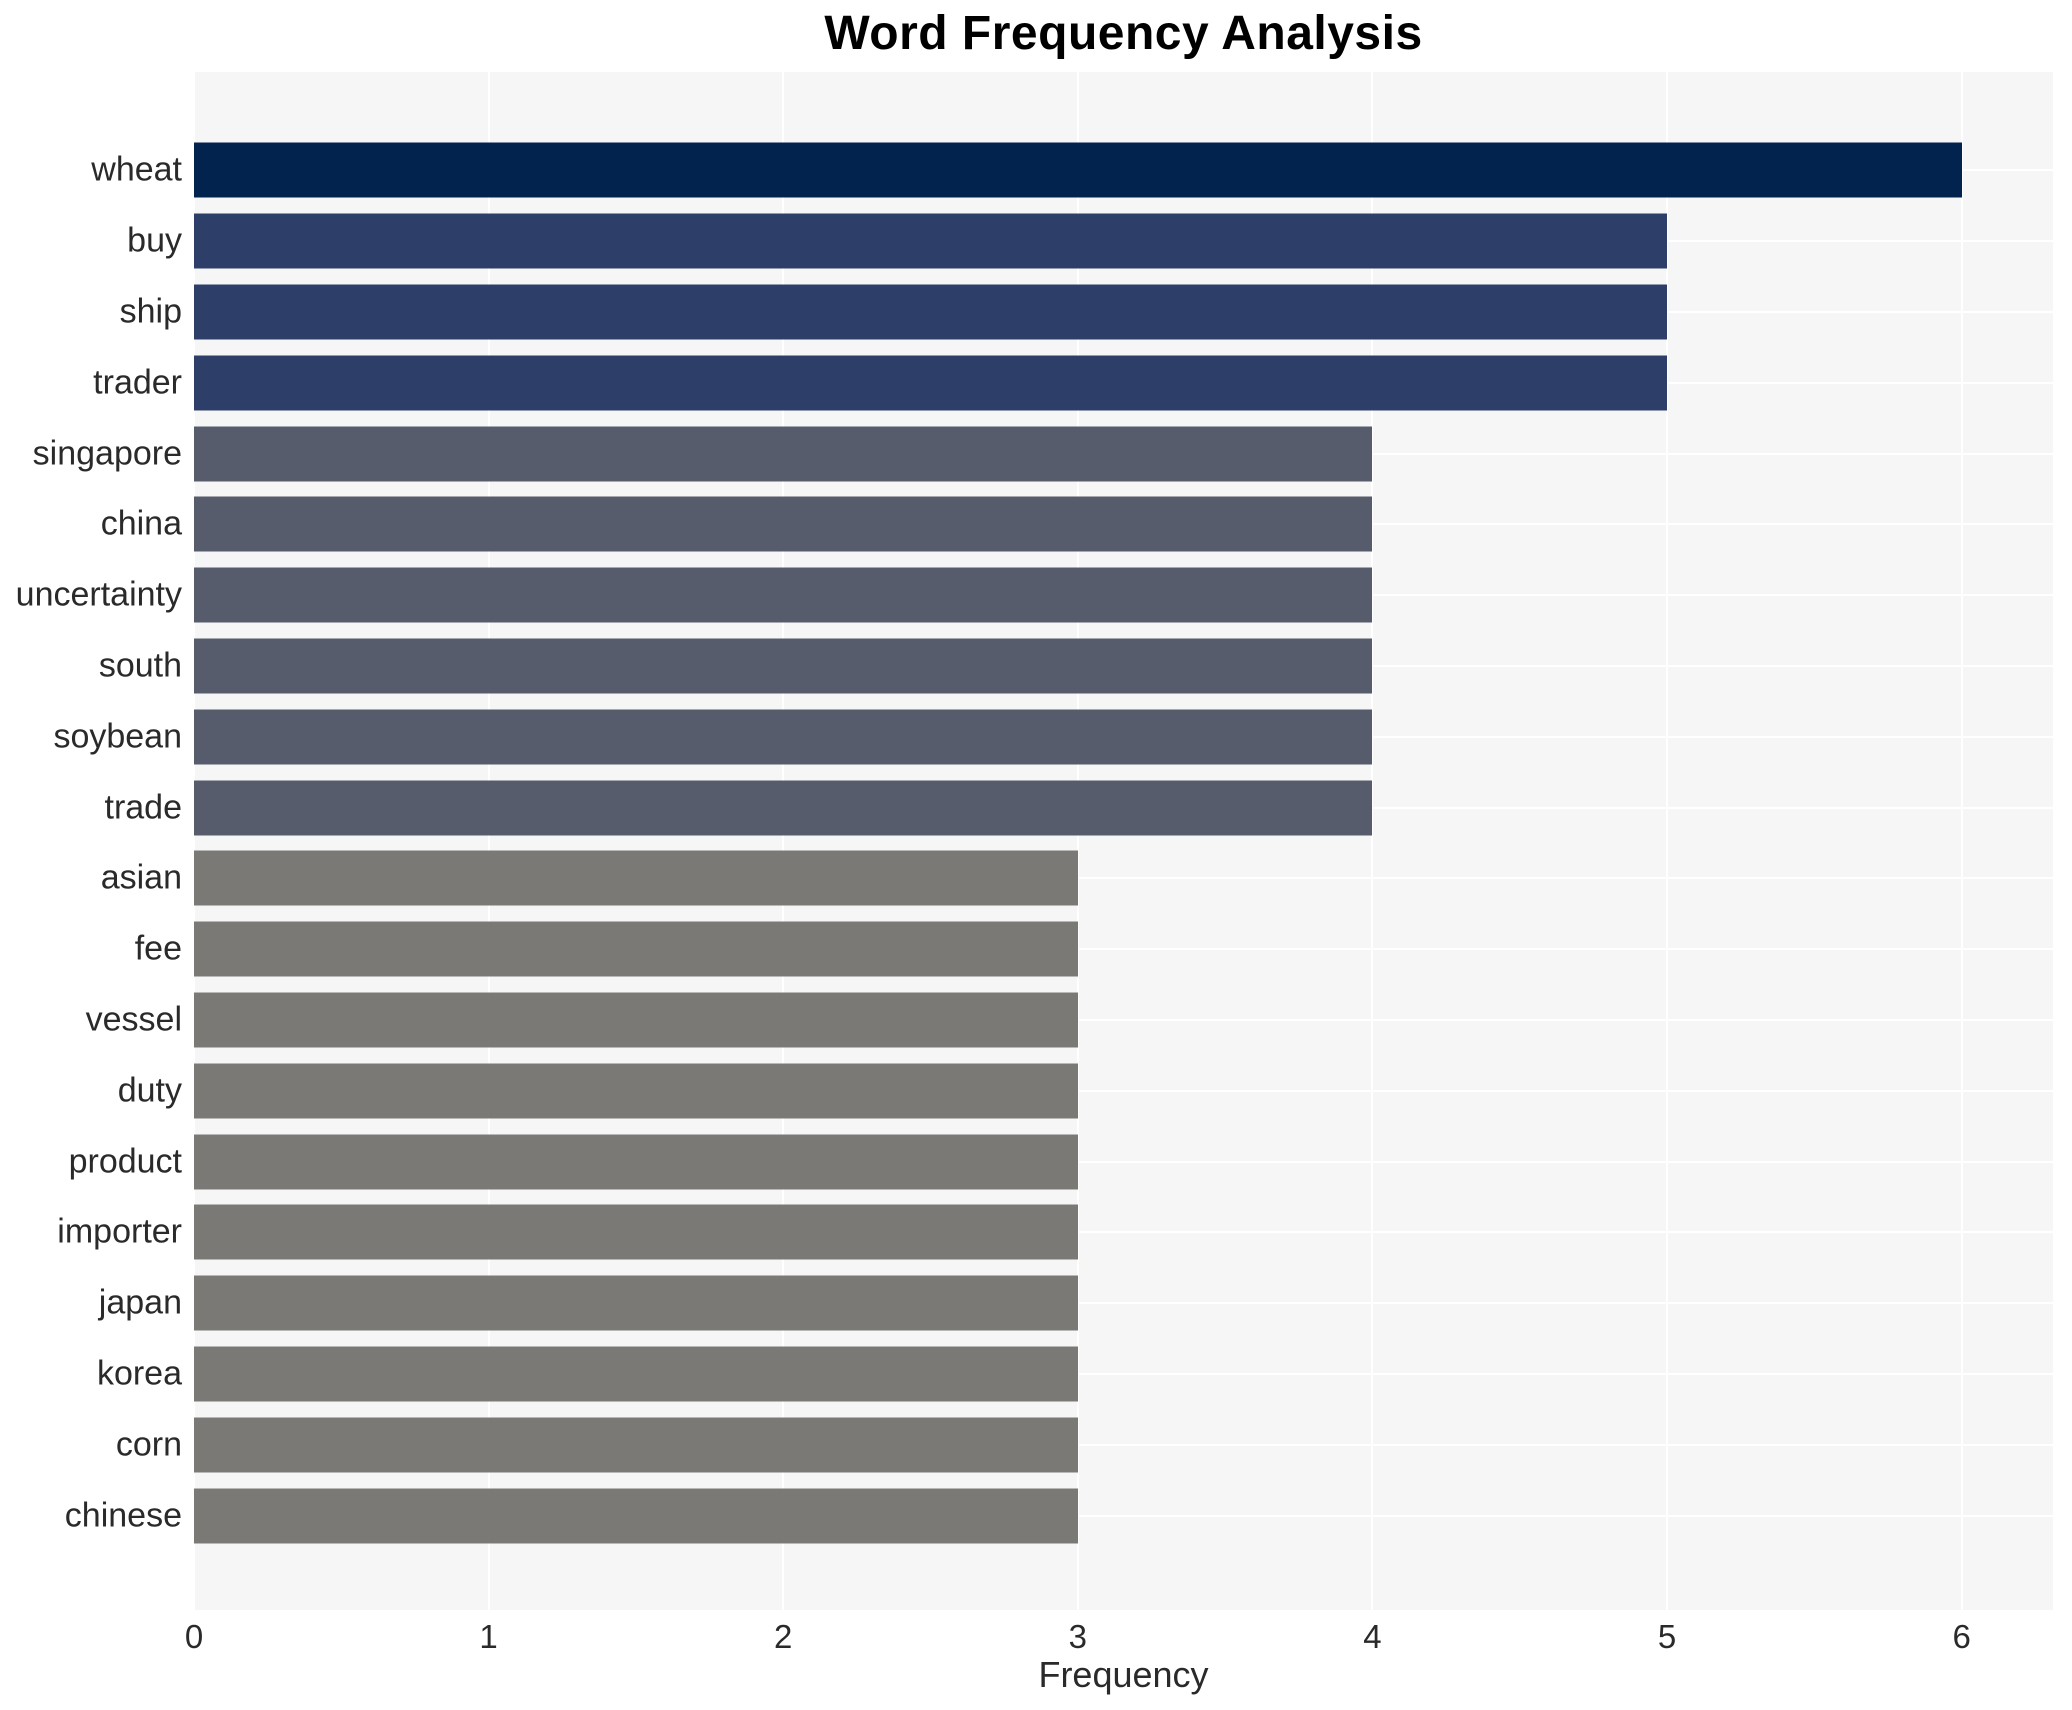  What do you see at coordinates (98, 594) in the screenshot?
I see `category-label: uncertainty` at bounding box center [98, 594].